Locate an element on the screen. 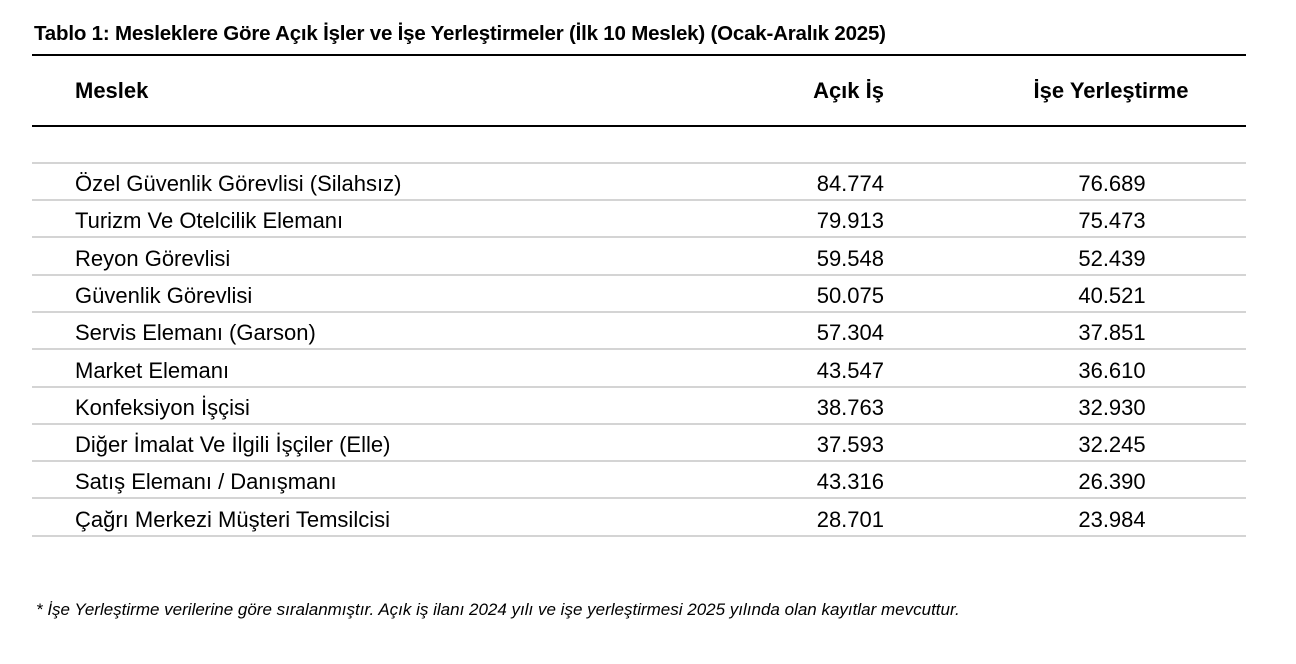  table-row: Servis Elemanı (Garson) 57.304 37.851 is located at coordinates (639, 332).